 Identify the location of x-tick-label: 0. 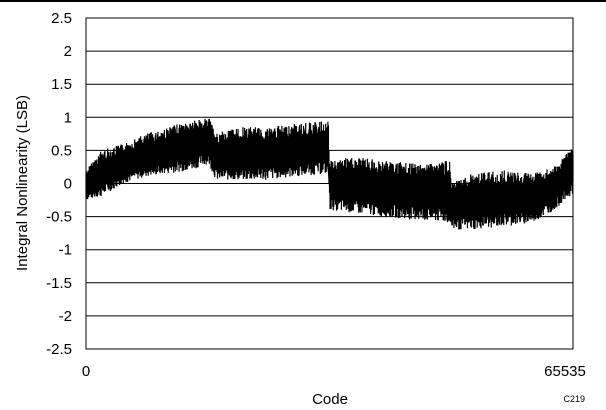
(86, 371).